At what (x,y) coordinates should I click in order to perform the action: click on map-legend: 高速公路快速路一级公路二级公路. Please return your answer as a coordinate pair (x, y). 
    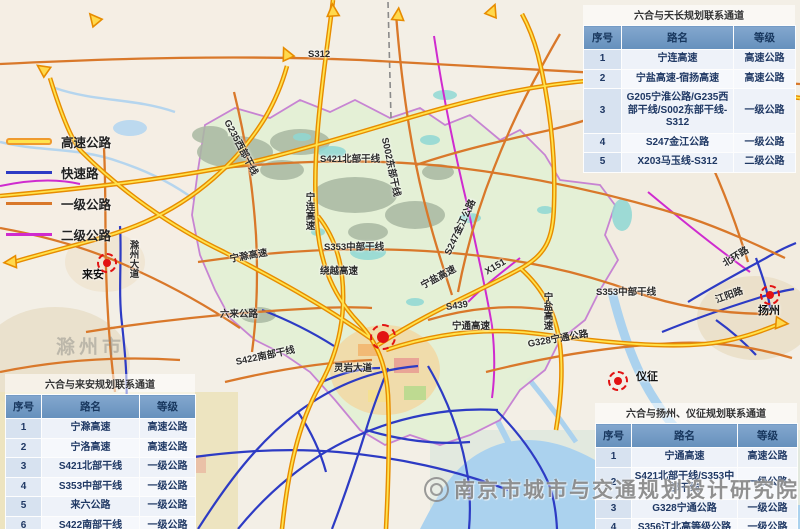
    Looking at the image, I should click on (58, 188).